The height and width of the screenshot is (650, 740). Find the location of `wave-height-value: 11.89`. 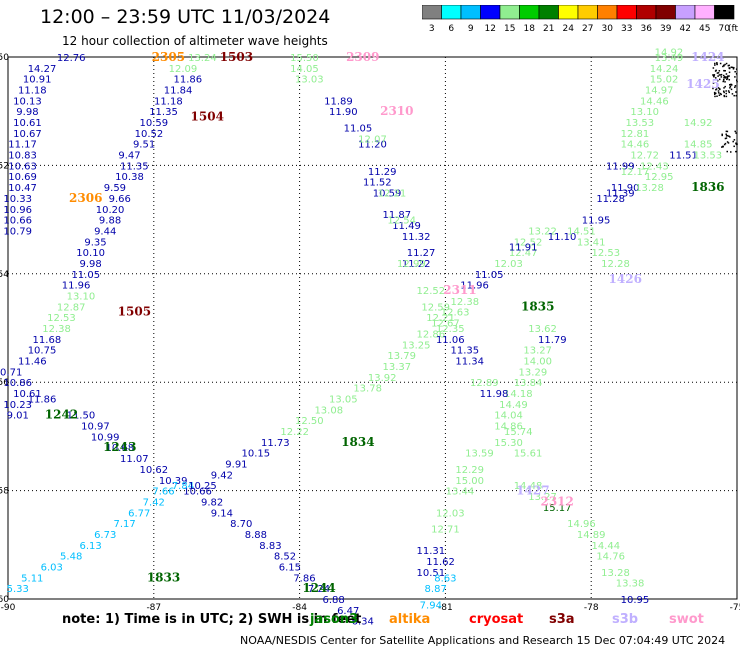

wave-height-value: 11.89 is located at coordinates (338, 101).